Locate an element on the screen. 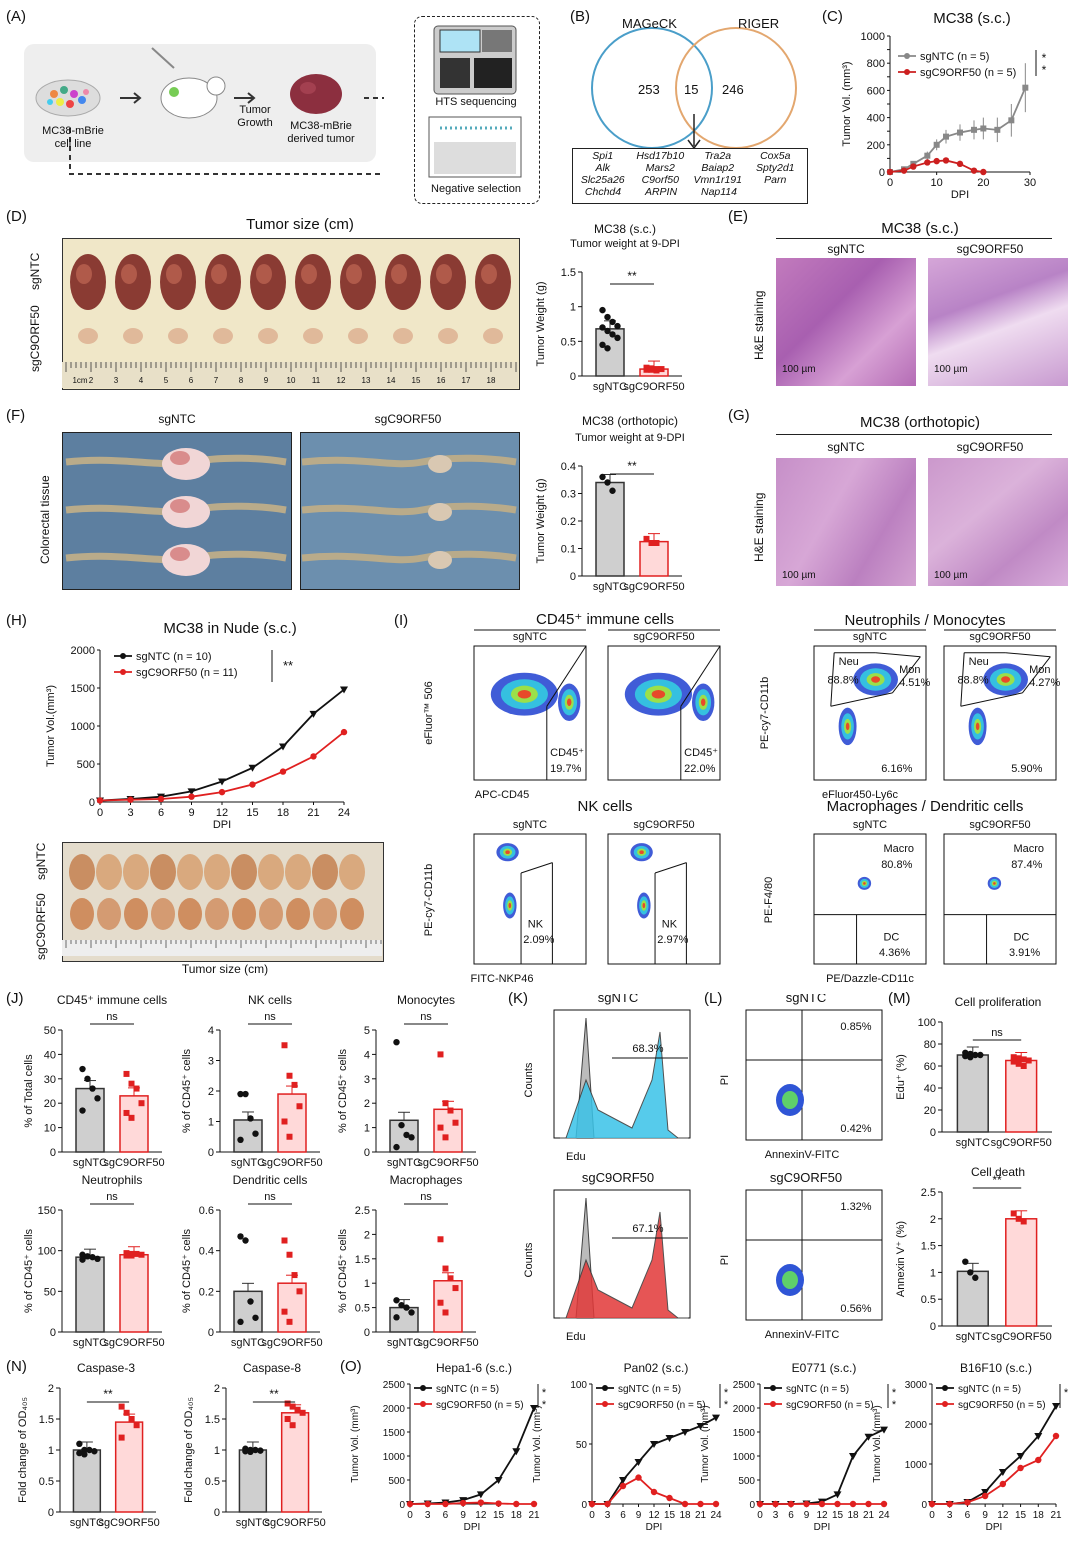 The height and width of the screenshot is (1548, 1080). y-tick-label: 60 is located at coordinates (930, 1067).